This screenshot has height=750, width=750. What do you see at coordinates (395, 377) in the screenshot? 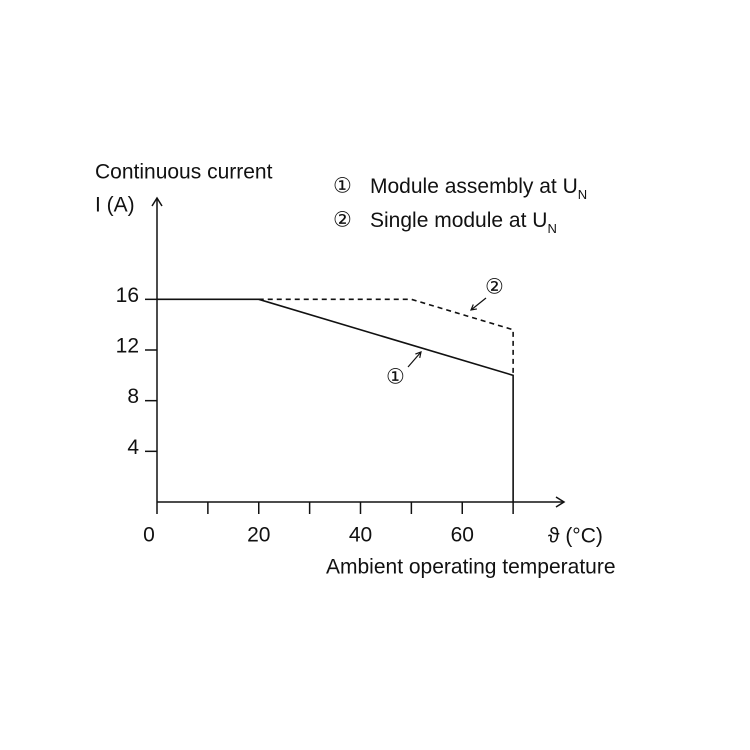
I see `callout-marker: ①` at bounding box center [395, 377].